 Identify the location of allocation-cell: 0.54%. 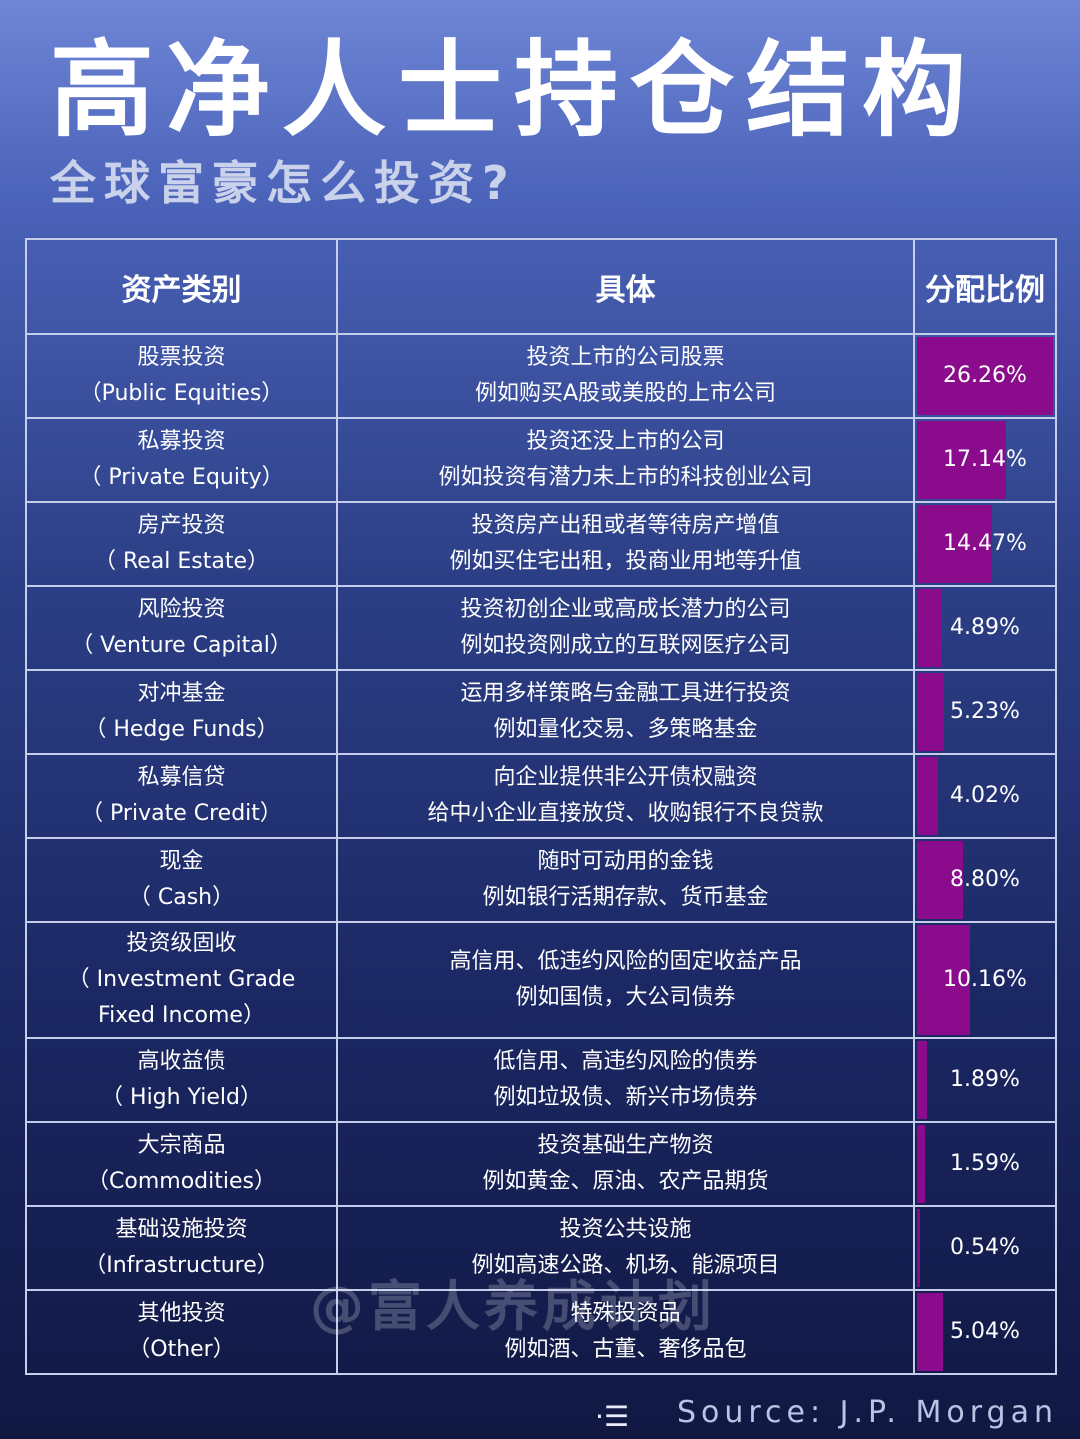
(985, 1248).